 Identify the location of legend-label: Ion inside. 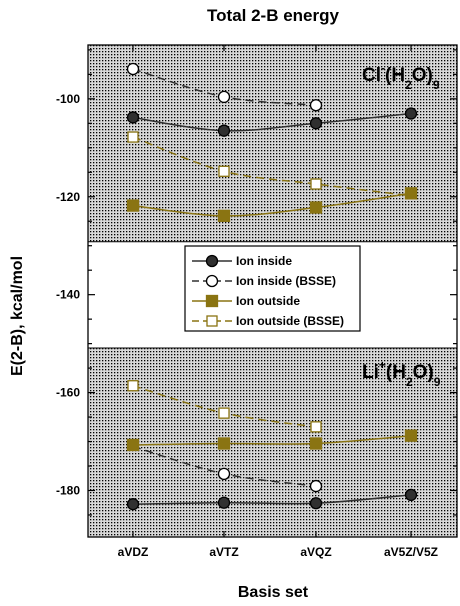
(264, 261).